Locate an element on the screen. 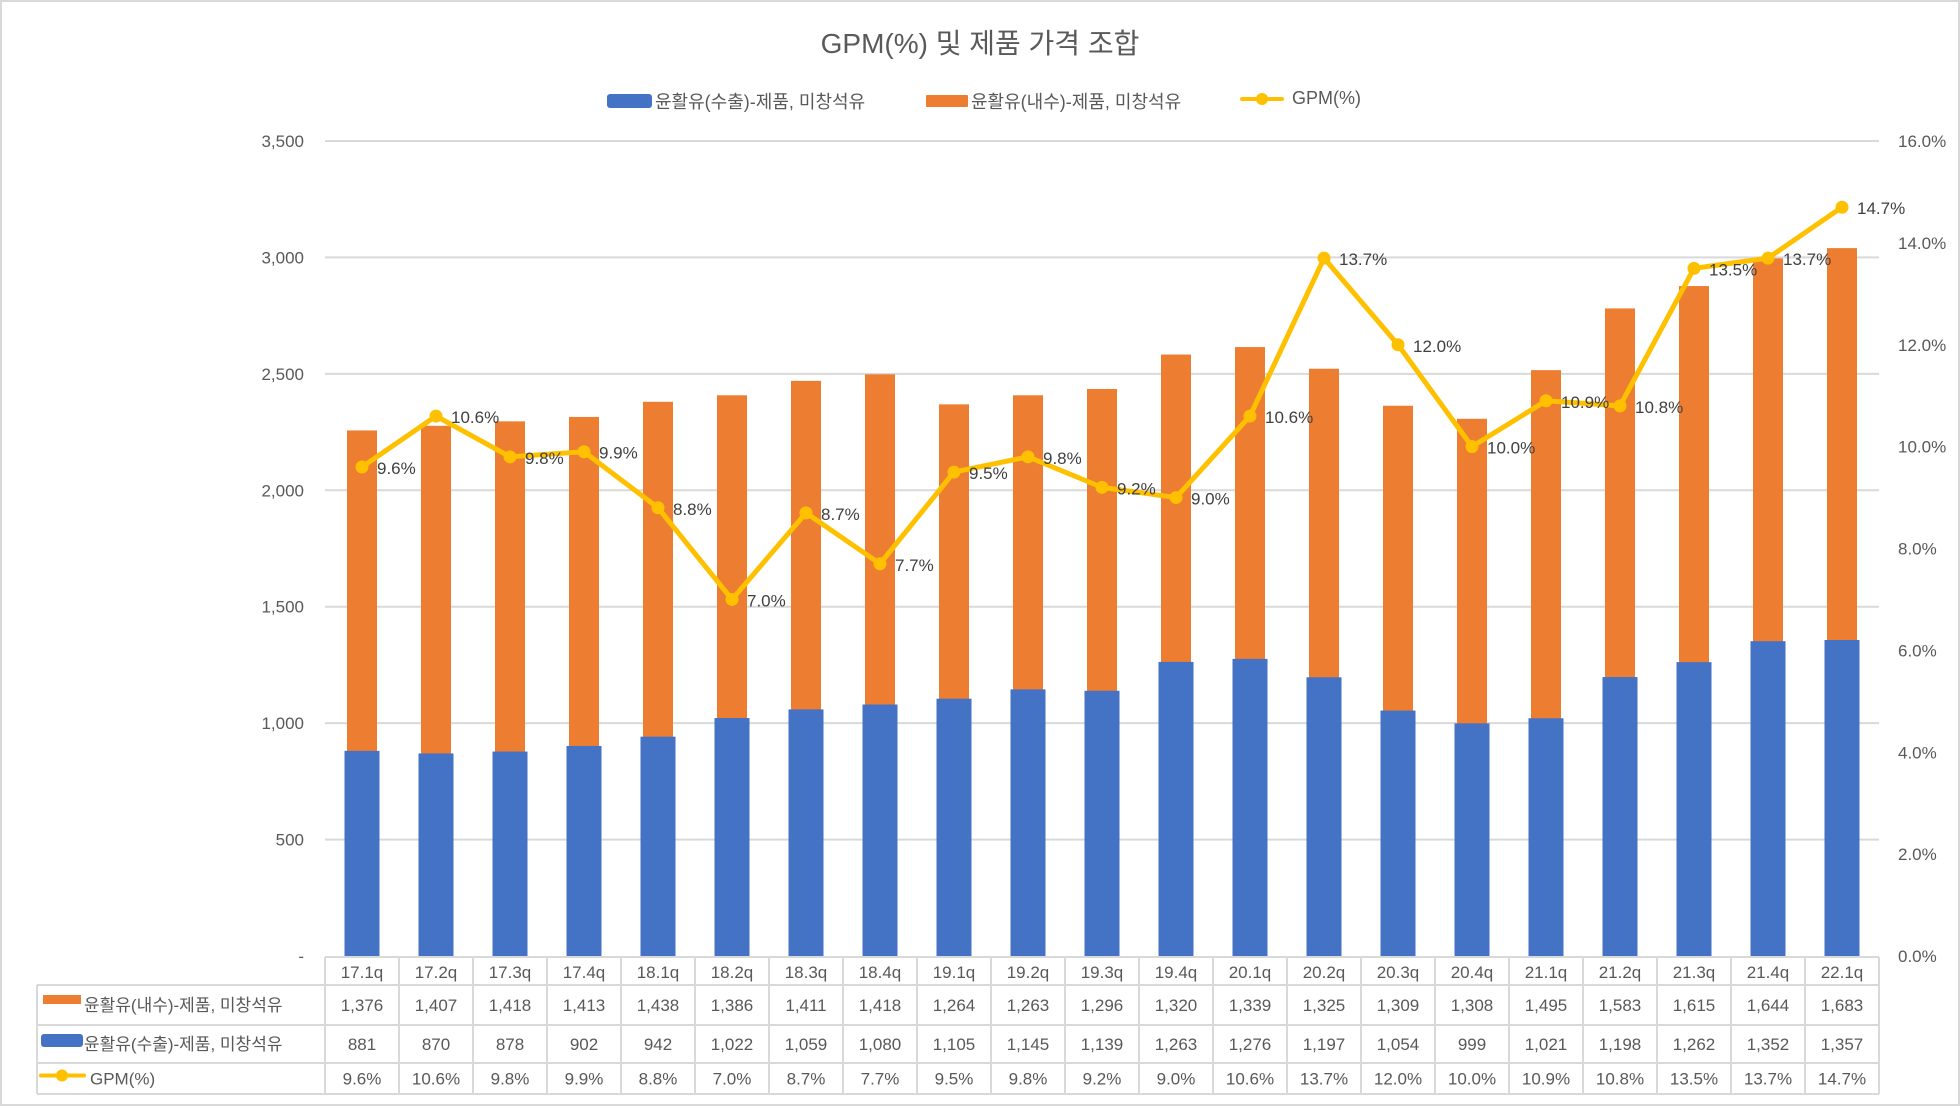 Image resolution: width=1960 pixels, height=1106 pixels. legend-item-domestic: 윤활유(내수)-제품, 미창석유 is located at coordinates (1053, 101).